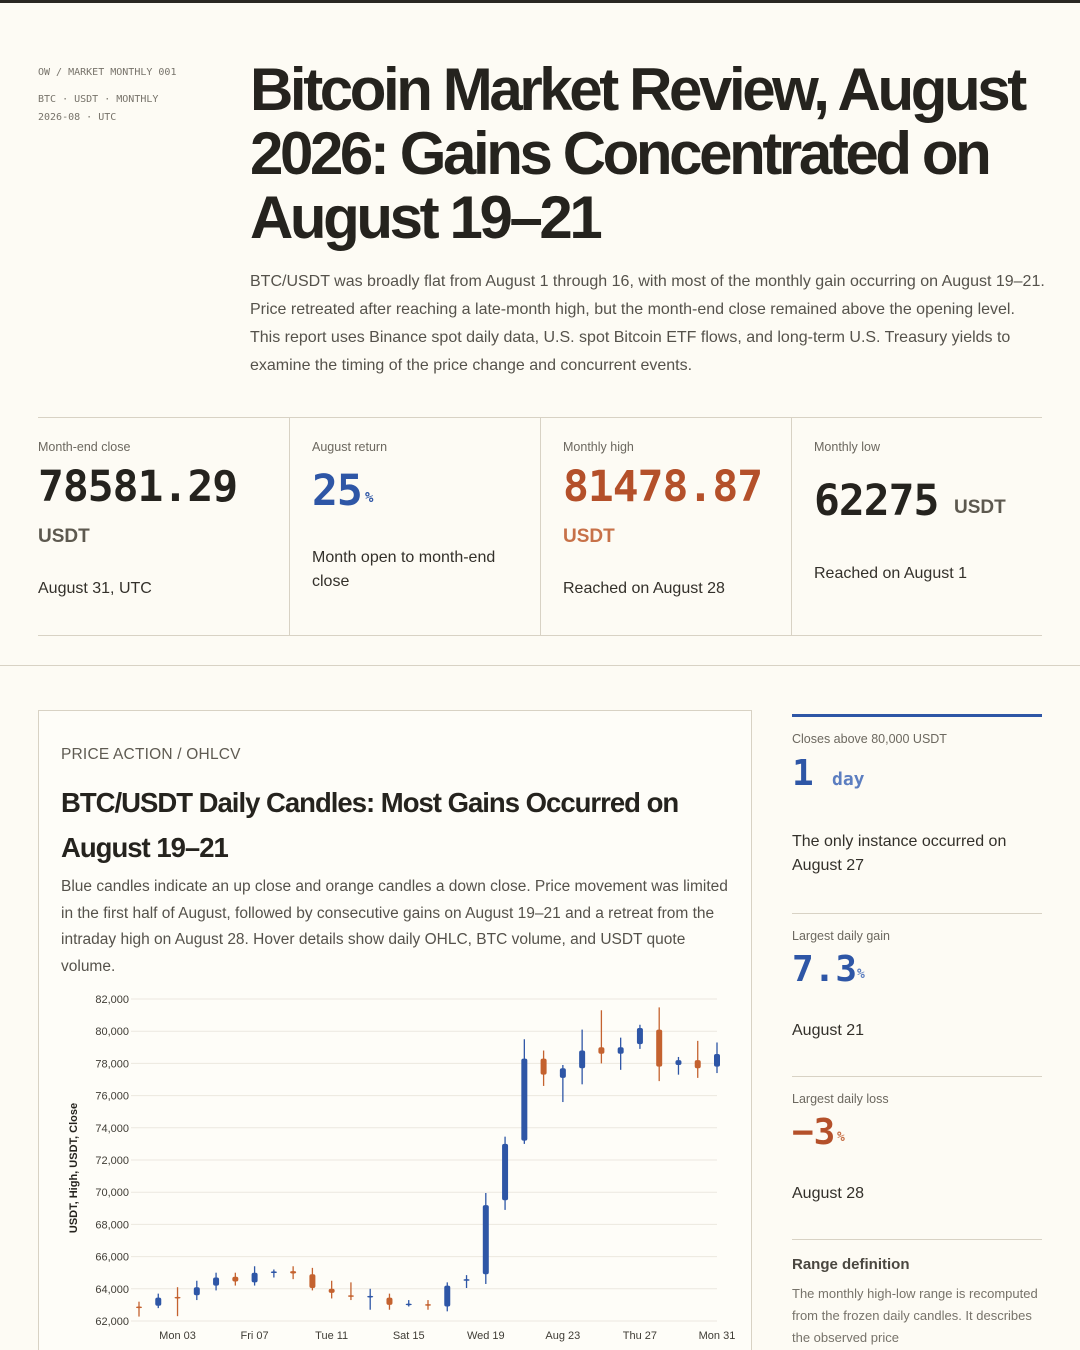  I want to click on x-tick-label: Tue 11, so click(331, 1336).